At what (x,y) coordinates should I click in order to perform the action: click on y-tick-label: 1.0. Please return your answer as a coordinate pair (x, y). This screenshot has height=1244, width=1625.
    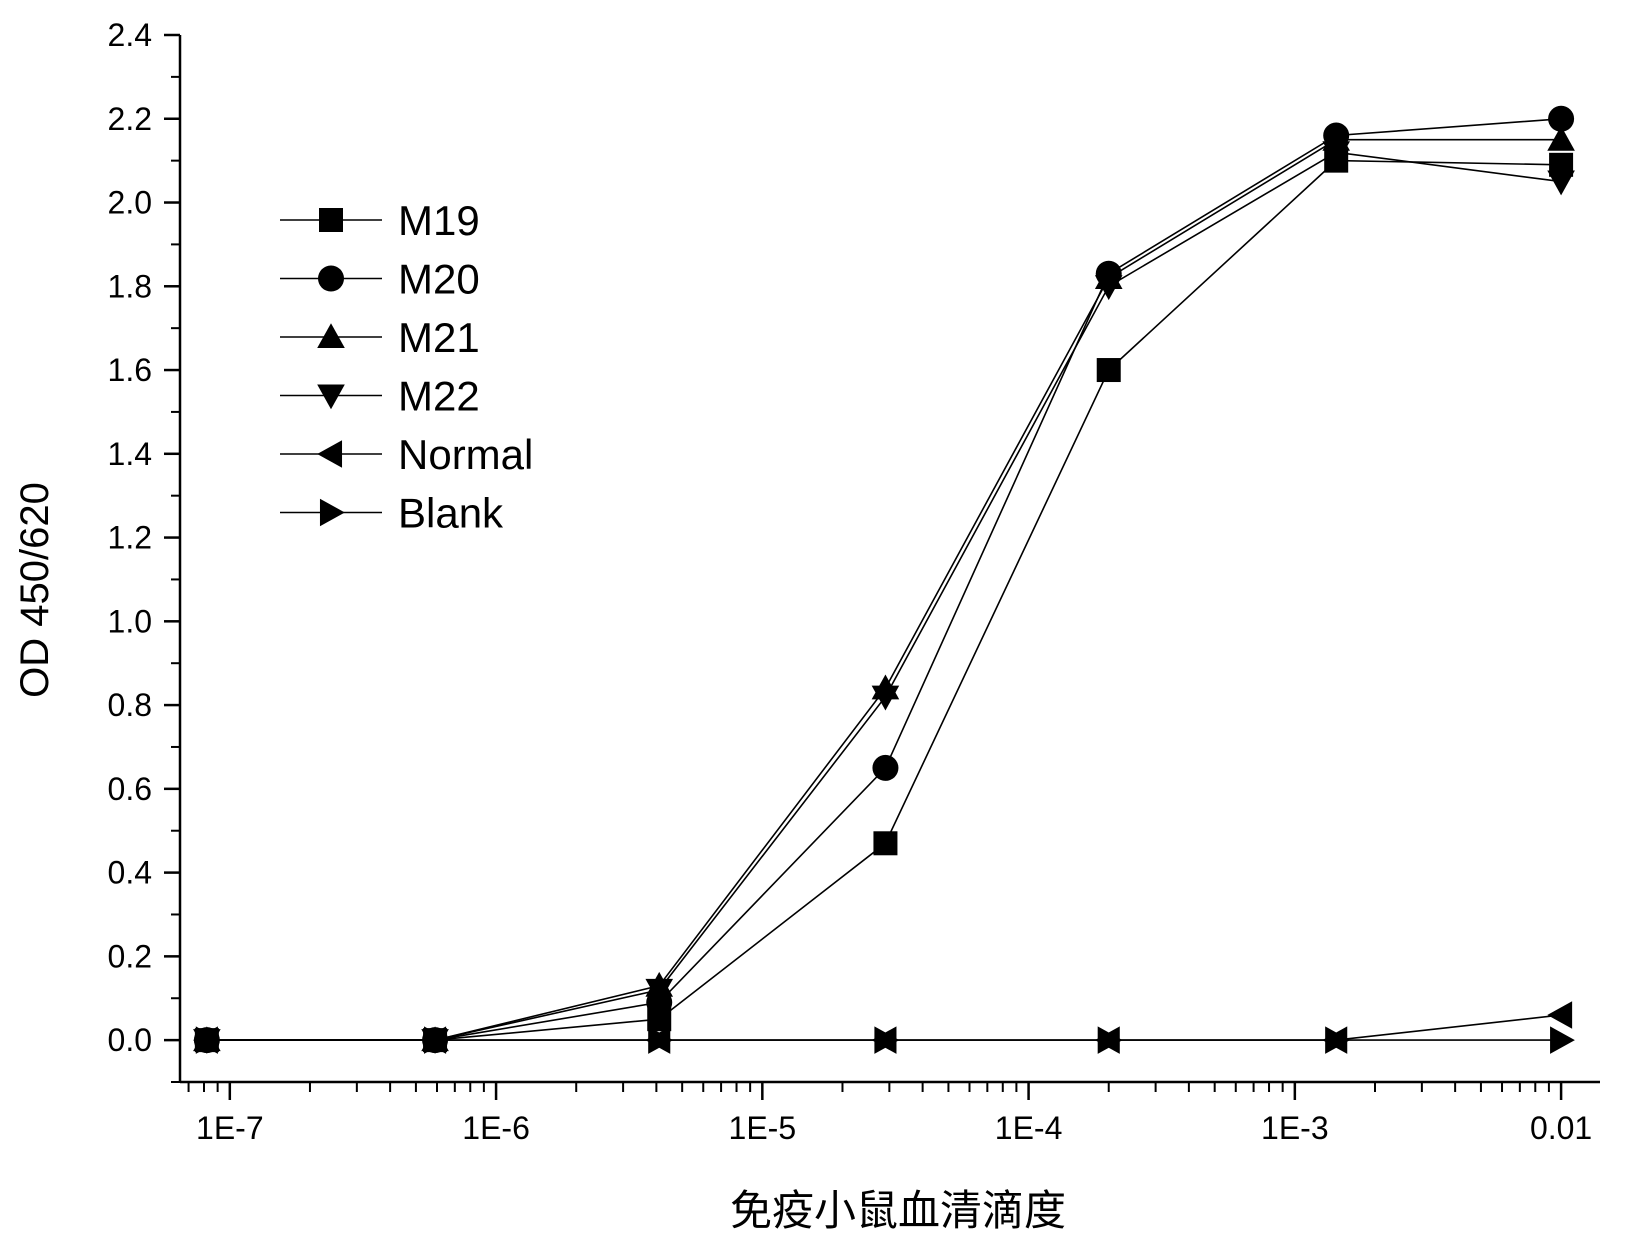
    Looking at the image, I should click on (130, 621).